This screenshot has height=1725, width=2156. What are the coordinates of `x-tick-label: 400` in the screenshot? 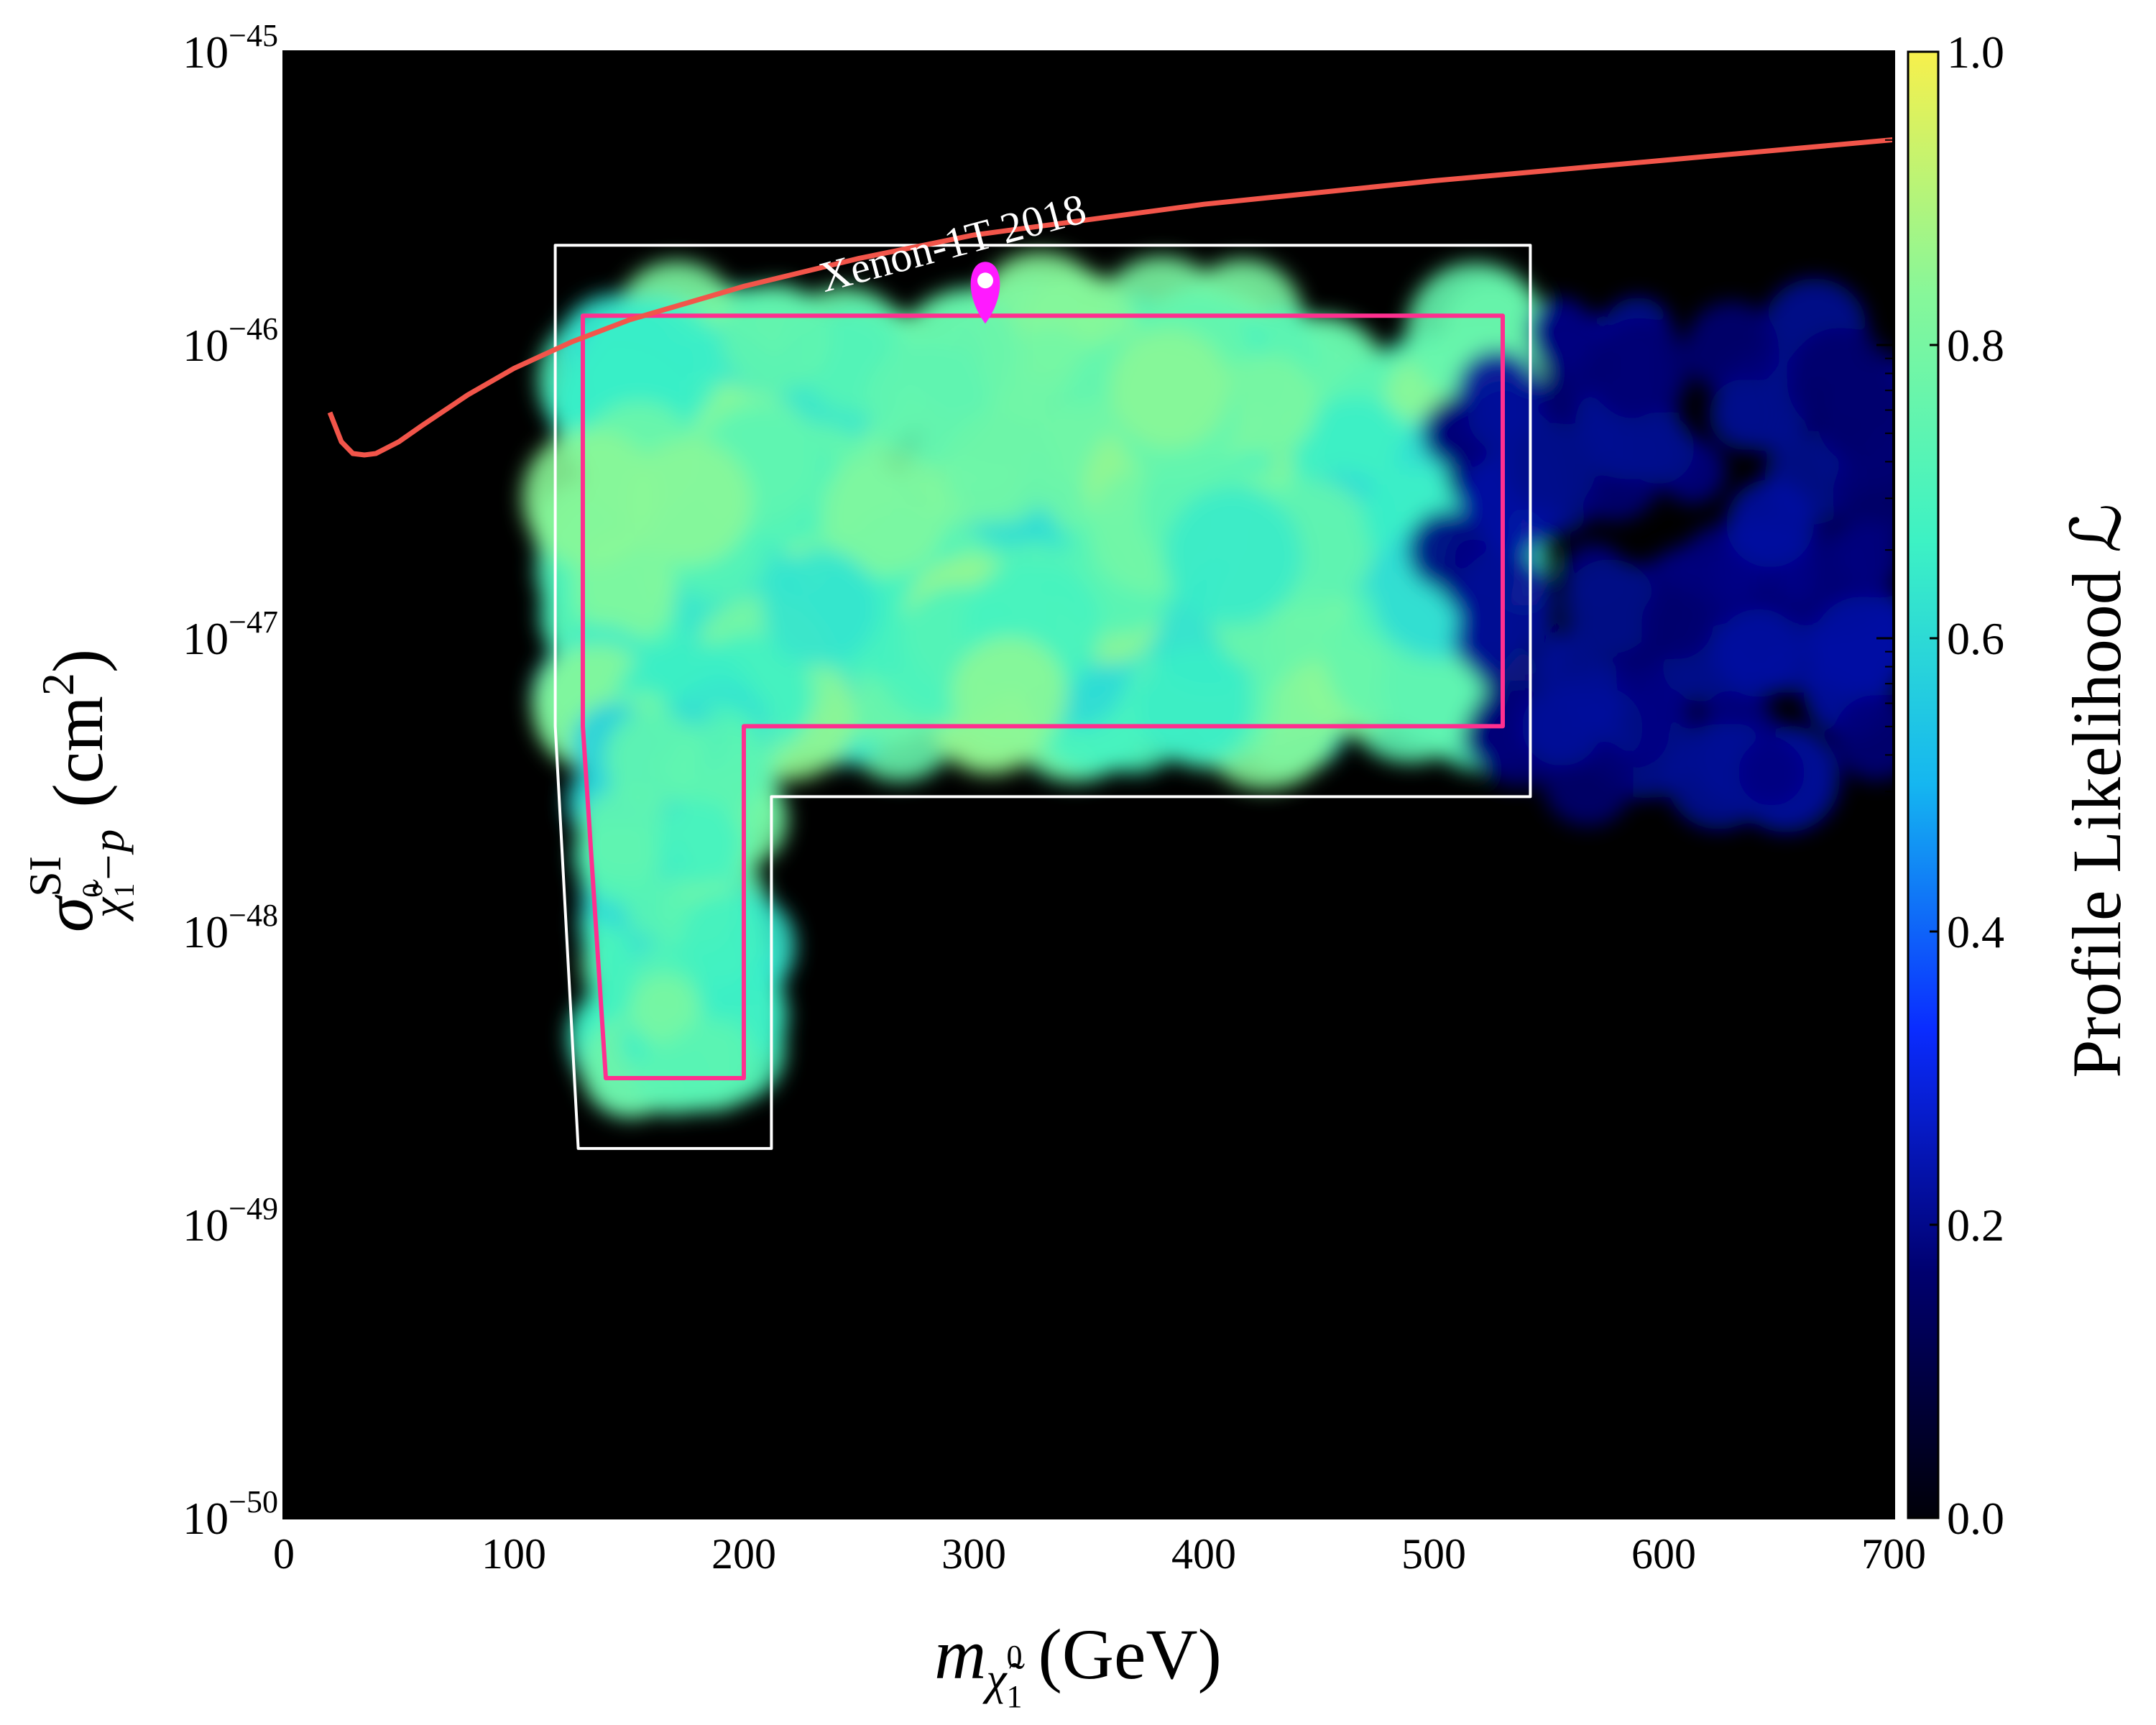 It's located at (1203, 1554).